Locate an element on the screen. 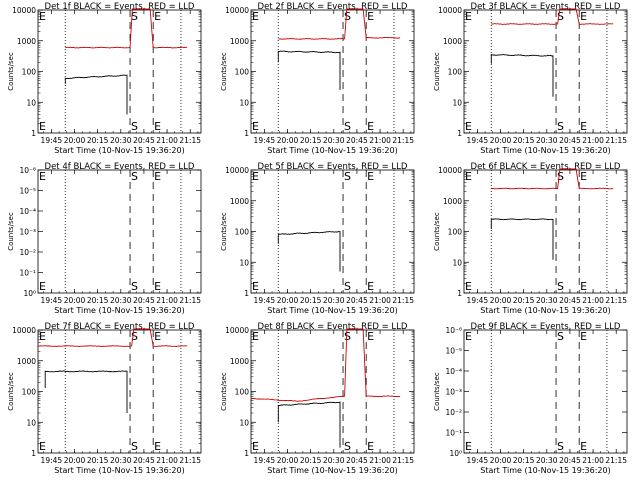  y-tick-label: 1 is located at coordinates (246, 293).